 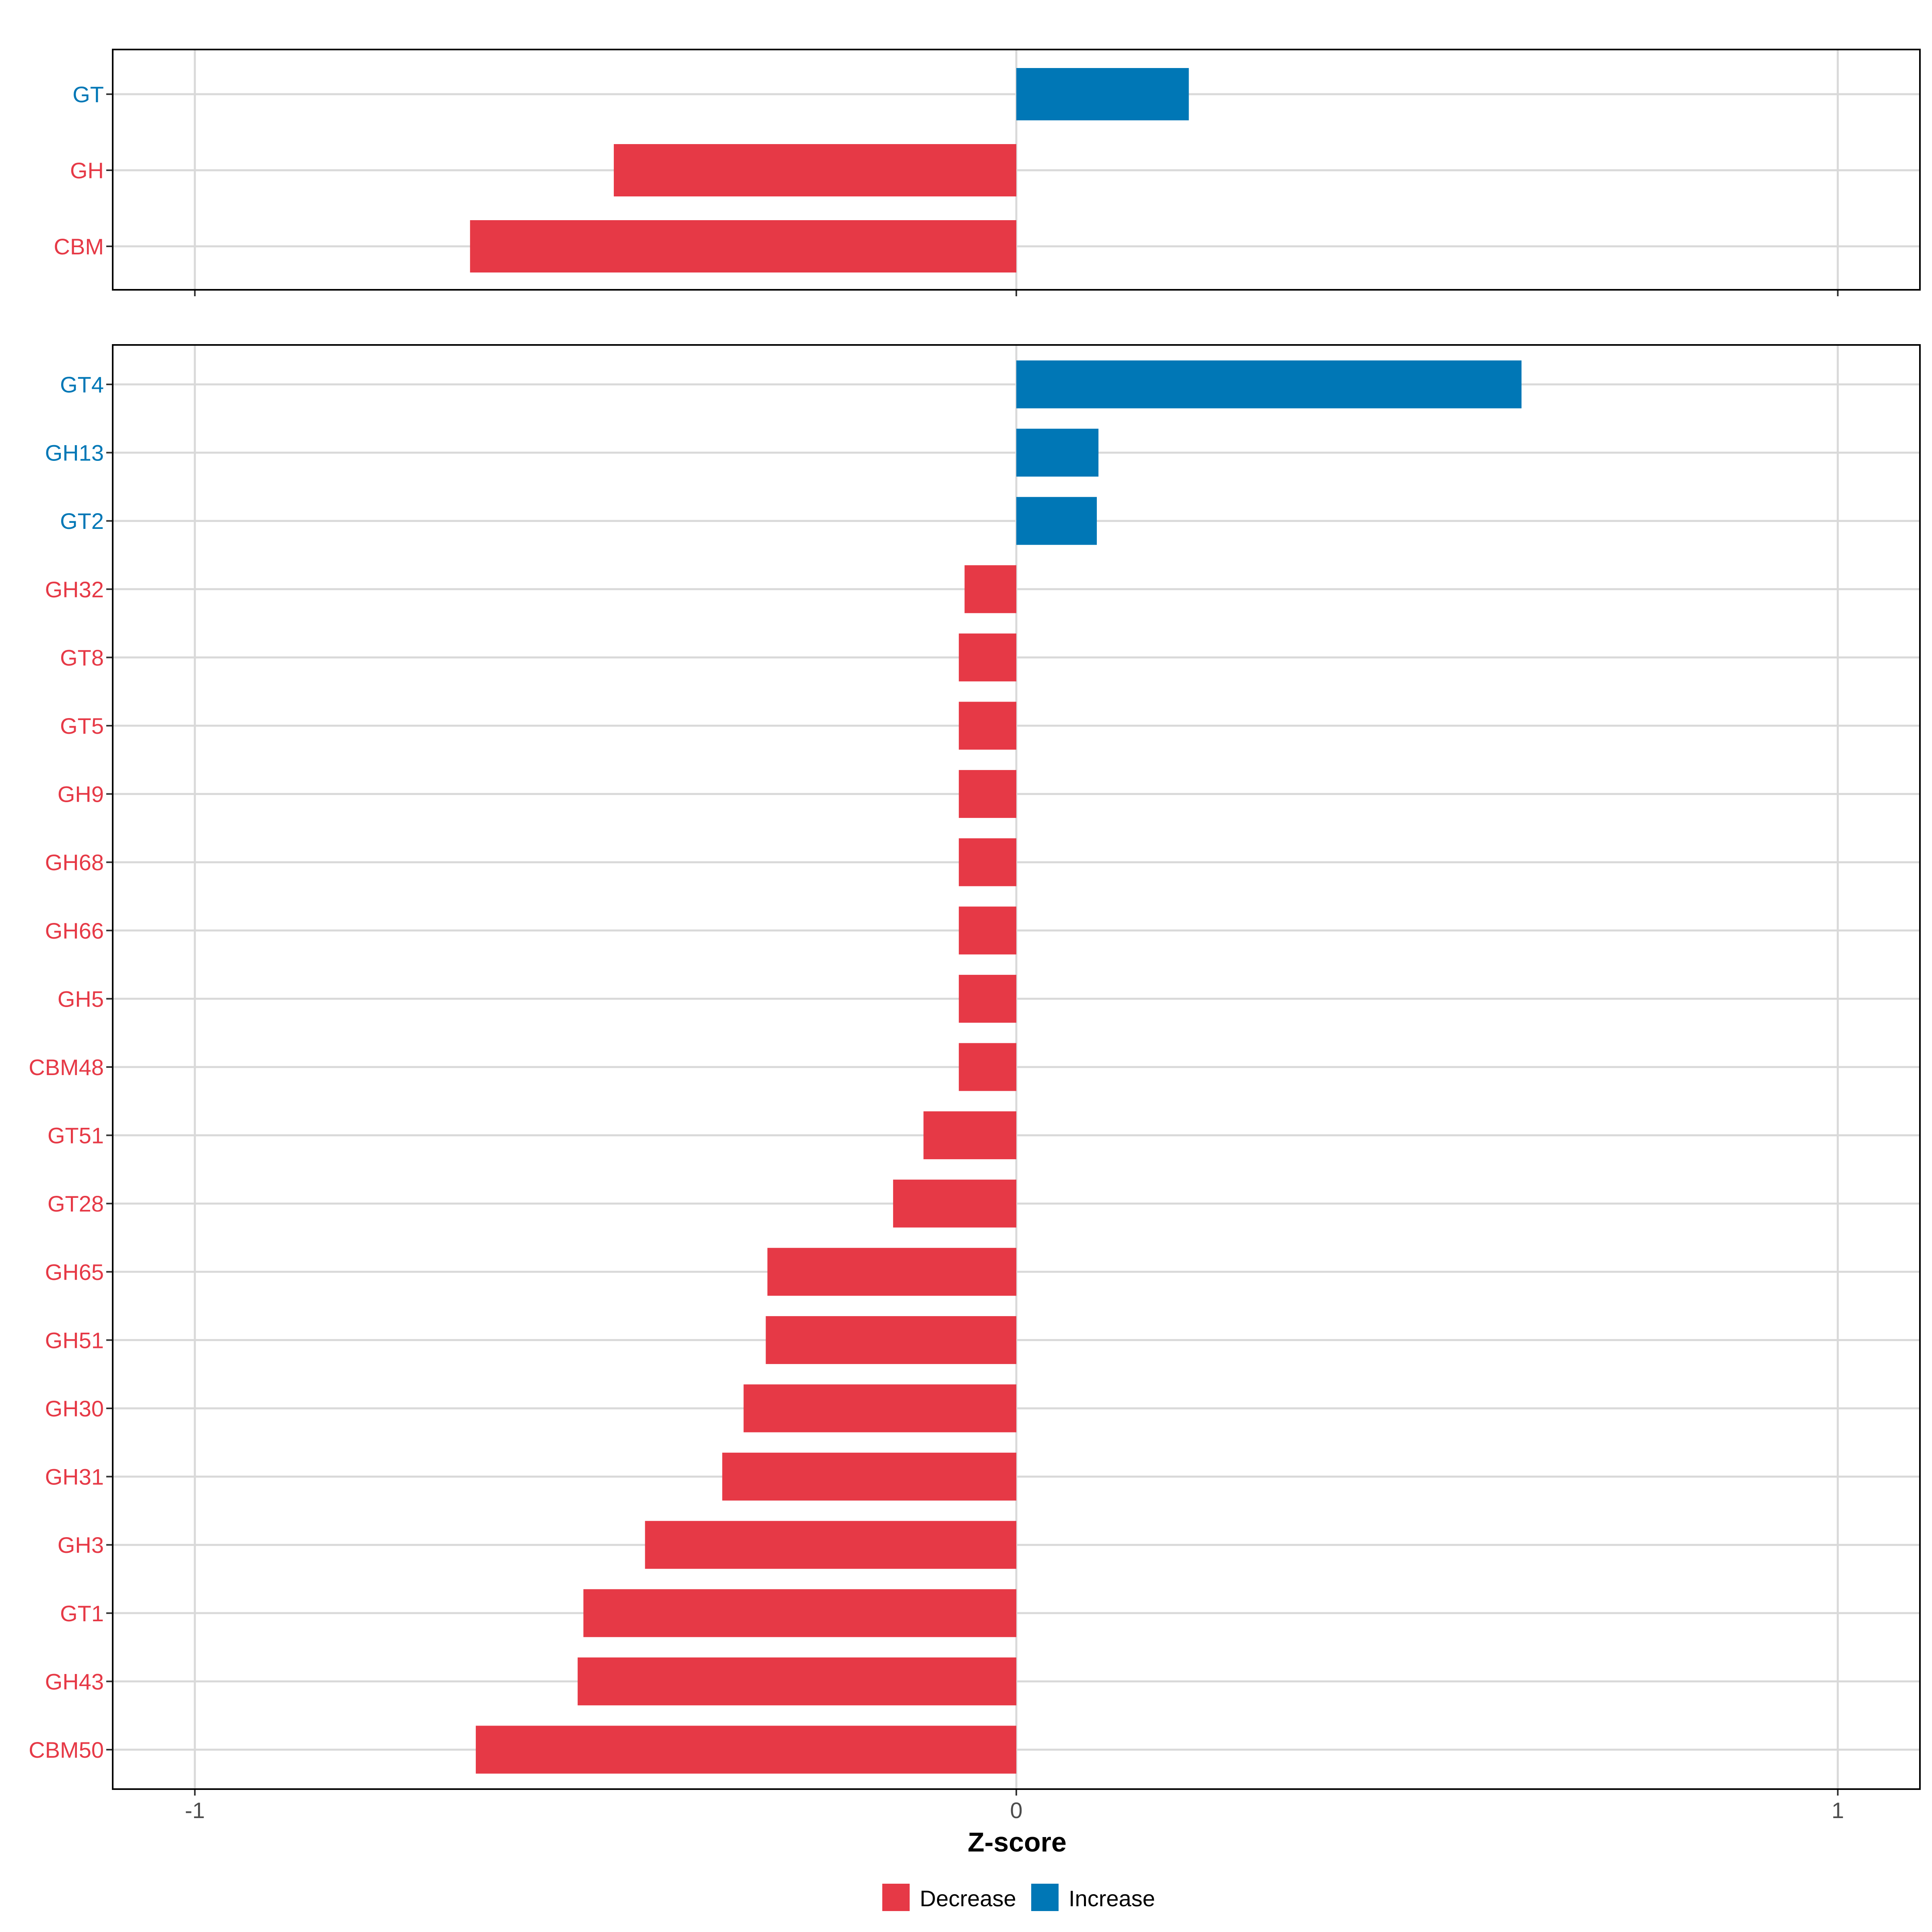 I want to click on bar-gh3, so click(x=830, y=1545).